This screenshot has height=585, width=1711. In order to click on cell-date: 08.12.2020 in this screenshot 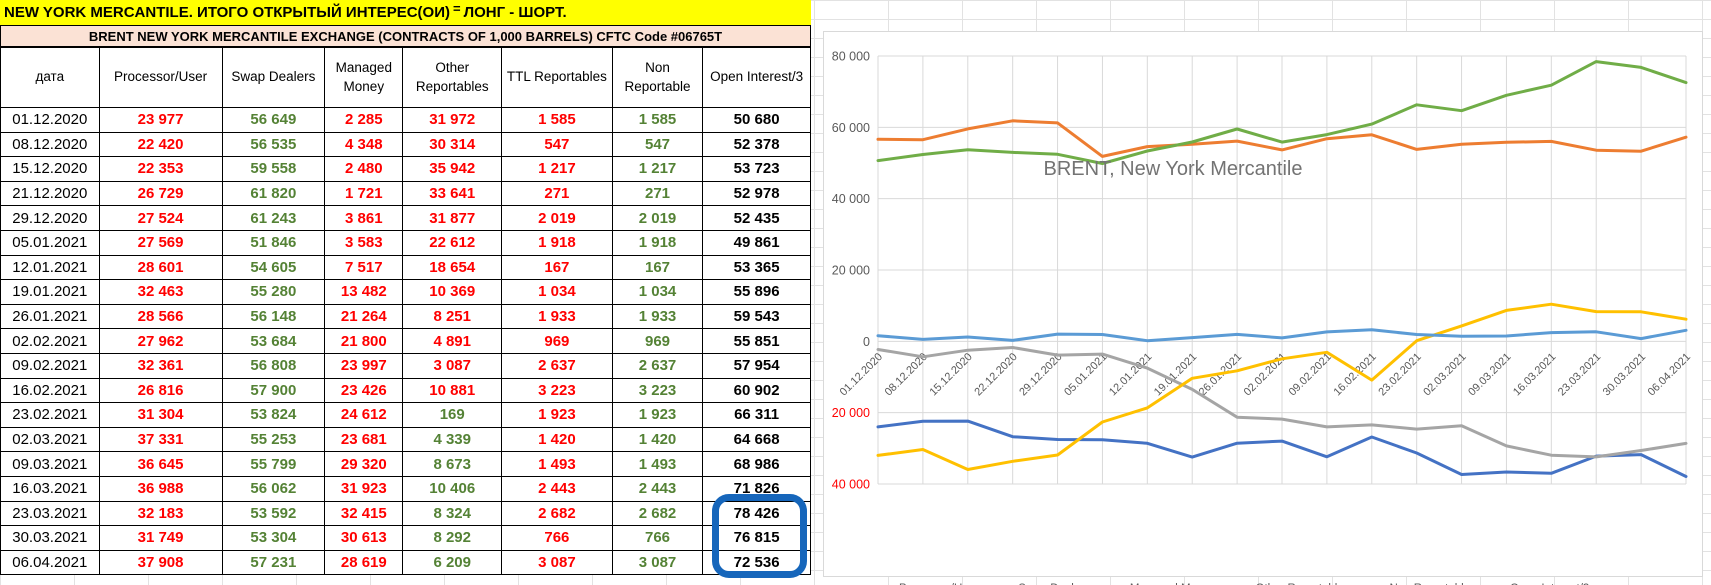, I will do `click(50, 144)`.